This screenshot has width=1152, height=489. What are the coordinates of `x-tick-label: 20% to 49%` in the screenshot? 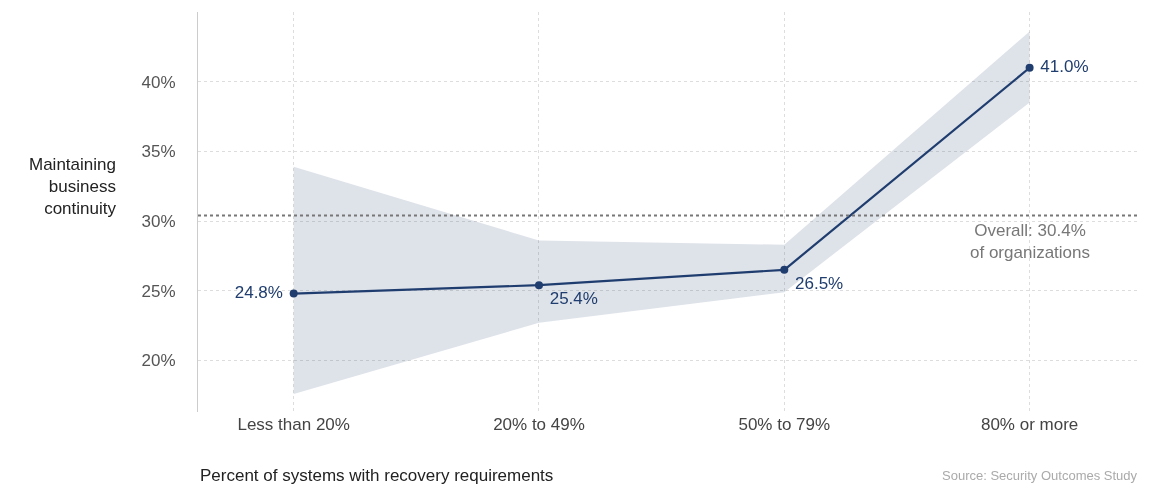 It's located at (539, 424).